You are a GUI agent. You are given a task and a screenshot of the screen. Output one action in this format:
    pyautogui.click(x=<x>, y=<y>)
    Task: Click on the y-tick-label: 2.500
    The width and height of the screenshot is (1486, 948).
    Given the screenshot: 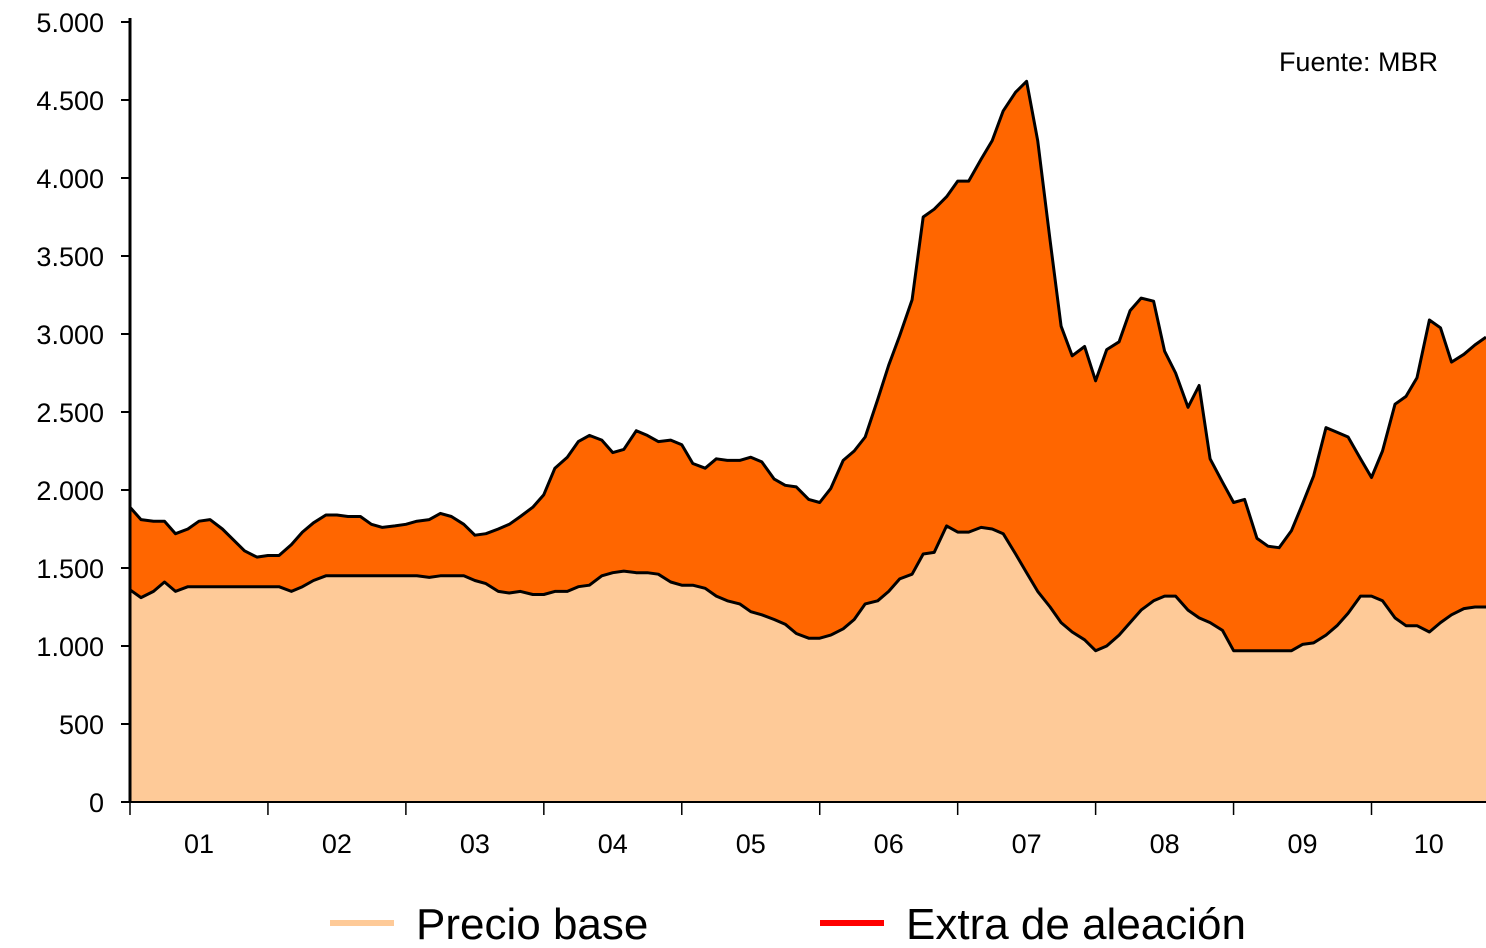 What is the action you would take?
    pyautogui.click(x=70, y=413)
    